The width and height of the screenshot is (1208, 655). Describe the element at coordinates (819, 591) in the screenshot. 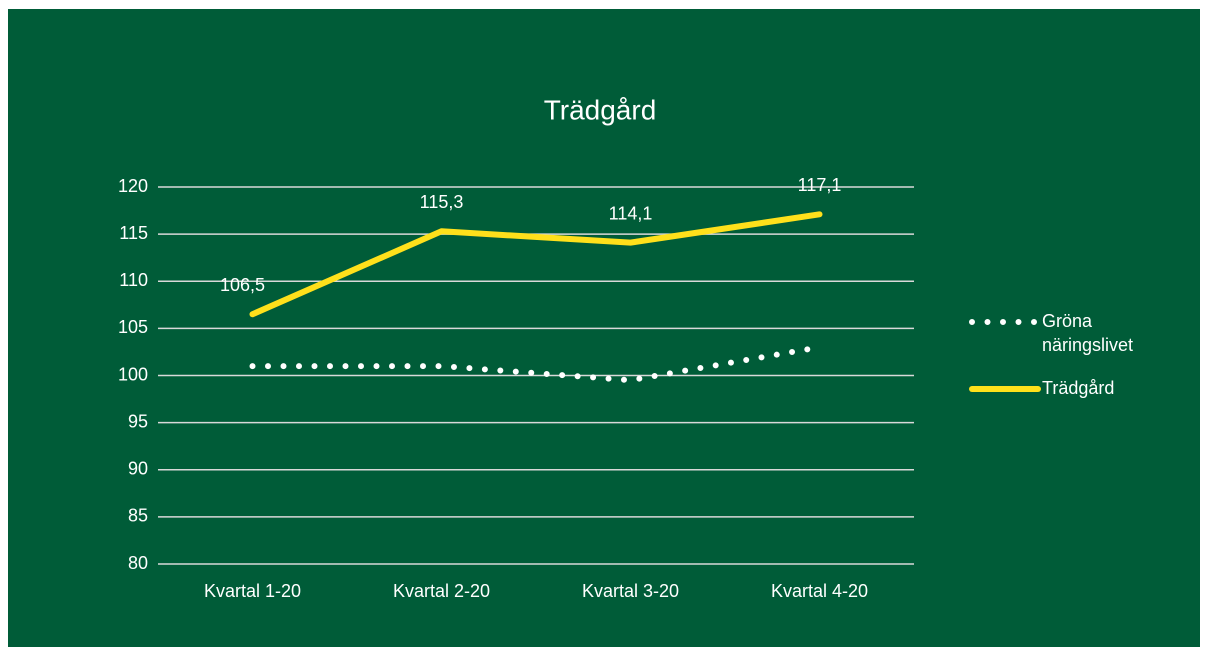

I see `x-tick-label: Kvartal 4-20` at that location.